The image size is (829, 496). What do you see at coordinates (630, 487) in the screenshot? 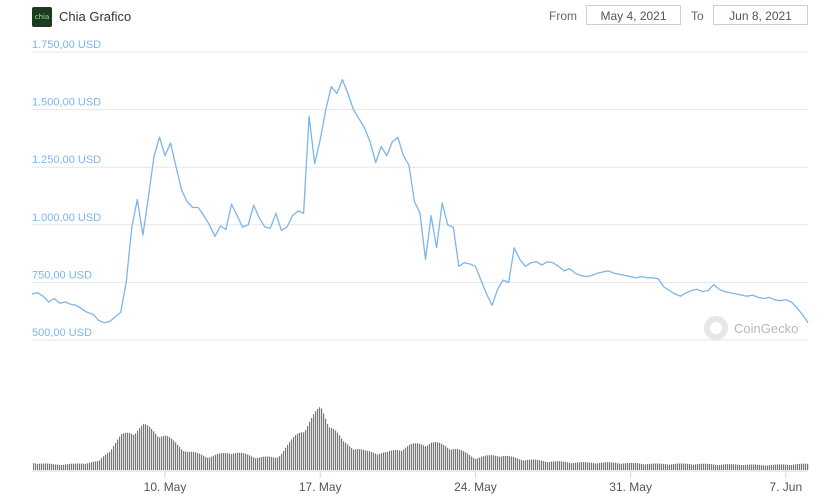
I see `x-tick-label: 31. May` at bounding box center [630, 487].